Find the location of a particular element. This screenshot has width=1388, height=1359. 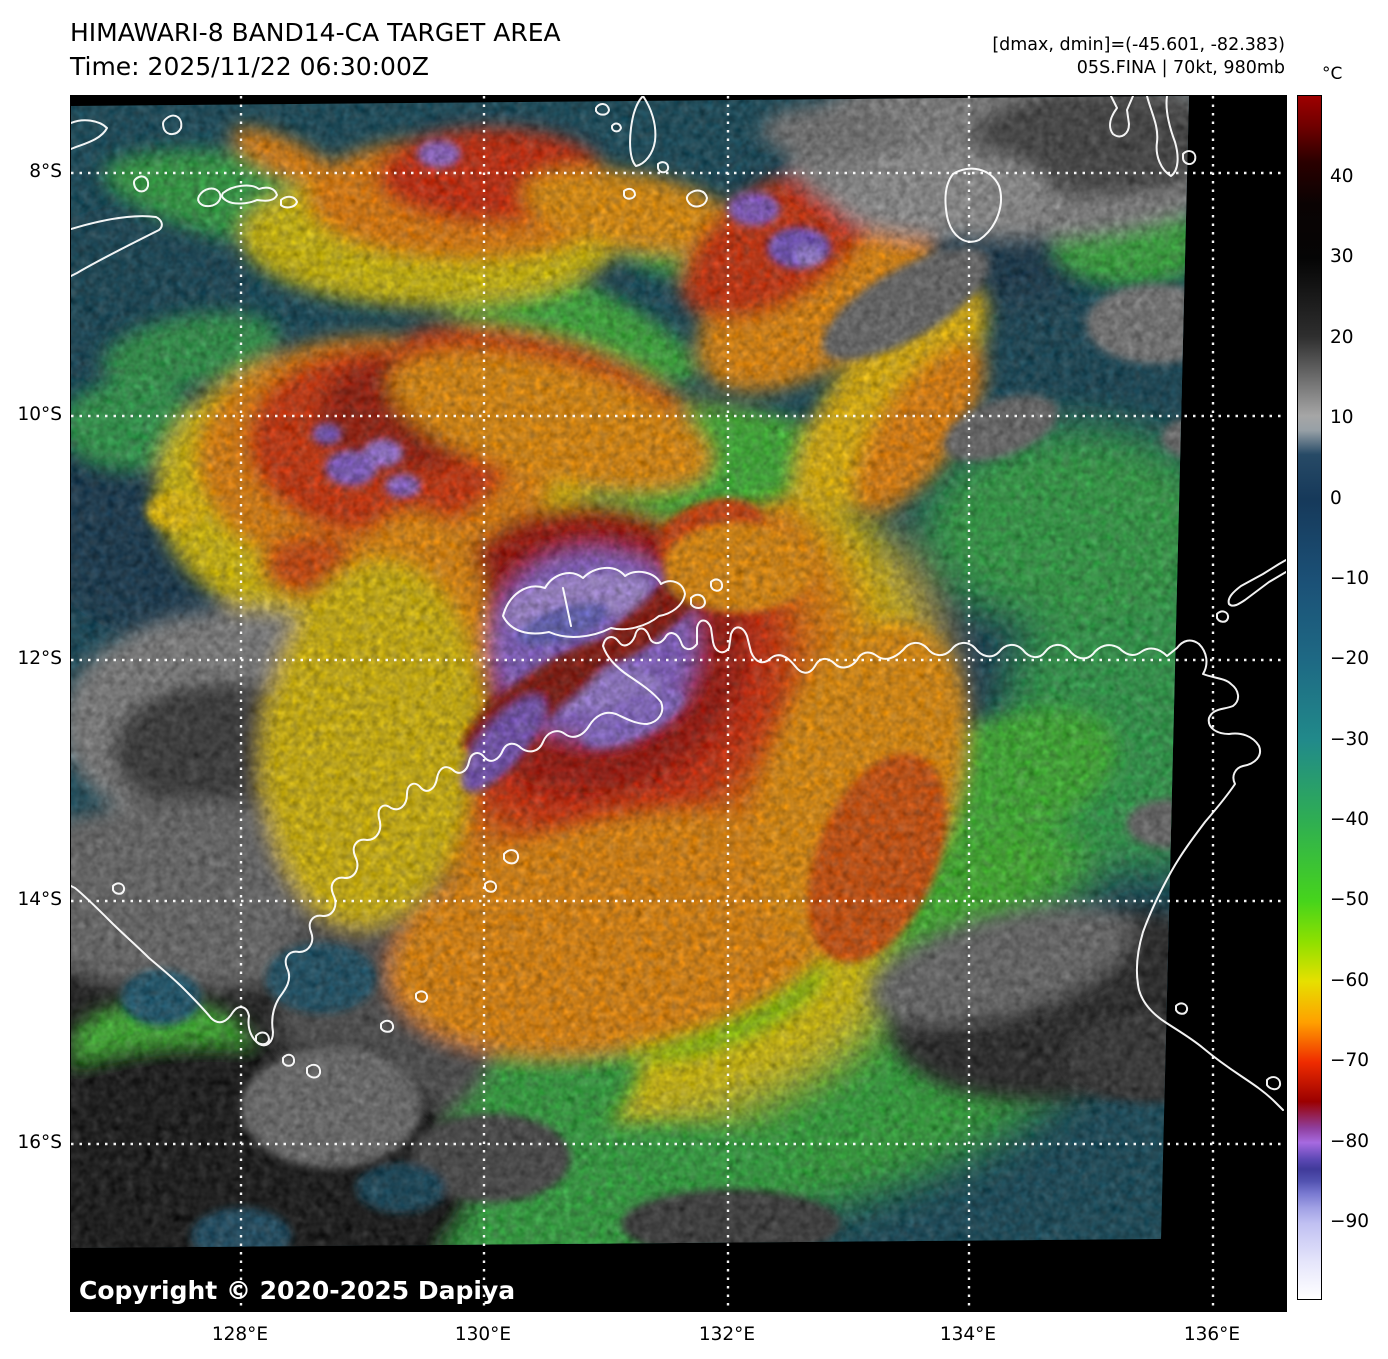

page-title: HIMAWARI-8 BAND14-CA TARGET AREA is located at coordinates (315, 32).